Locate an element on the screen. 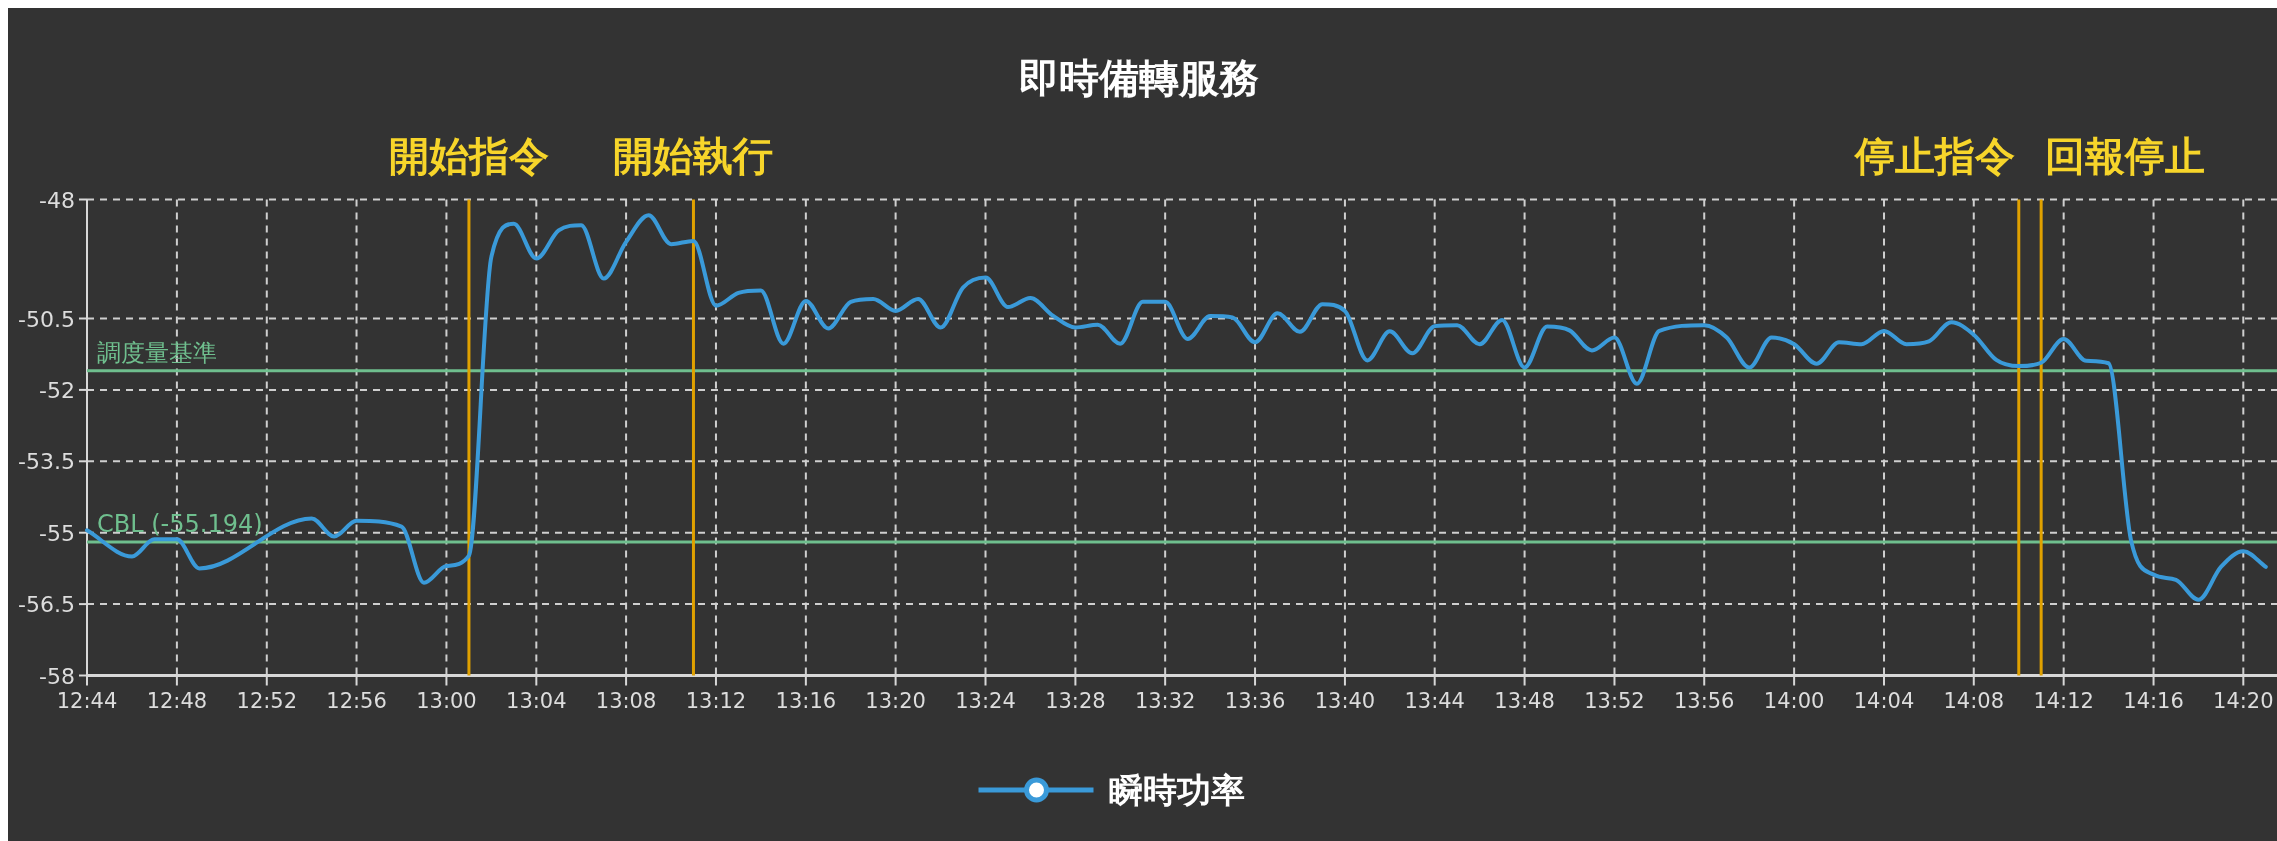 Image resolution: width=2277 pixels, height=841 pixels. x-tick-label: 12:48 is located at coordinates (177, 700).